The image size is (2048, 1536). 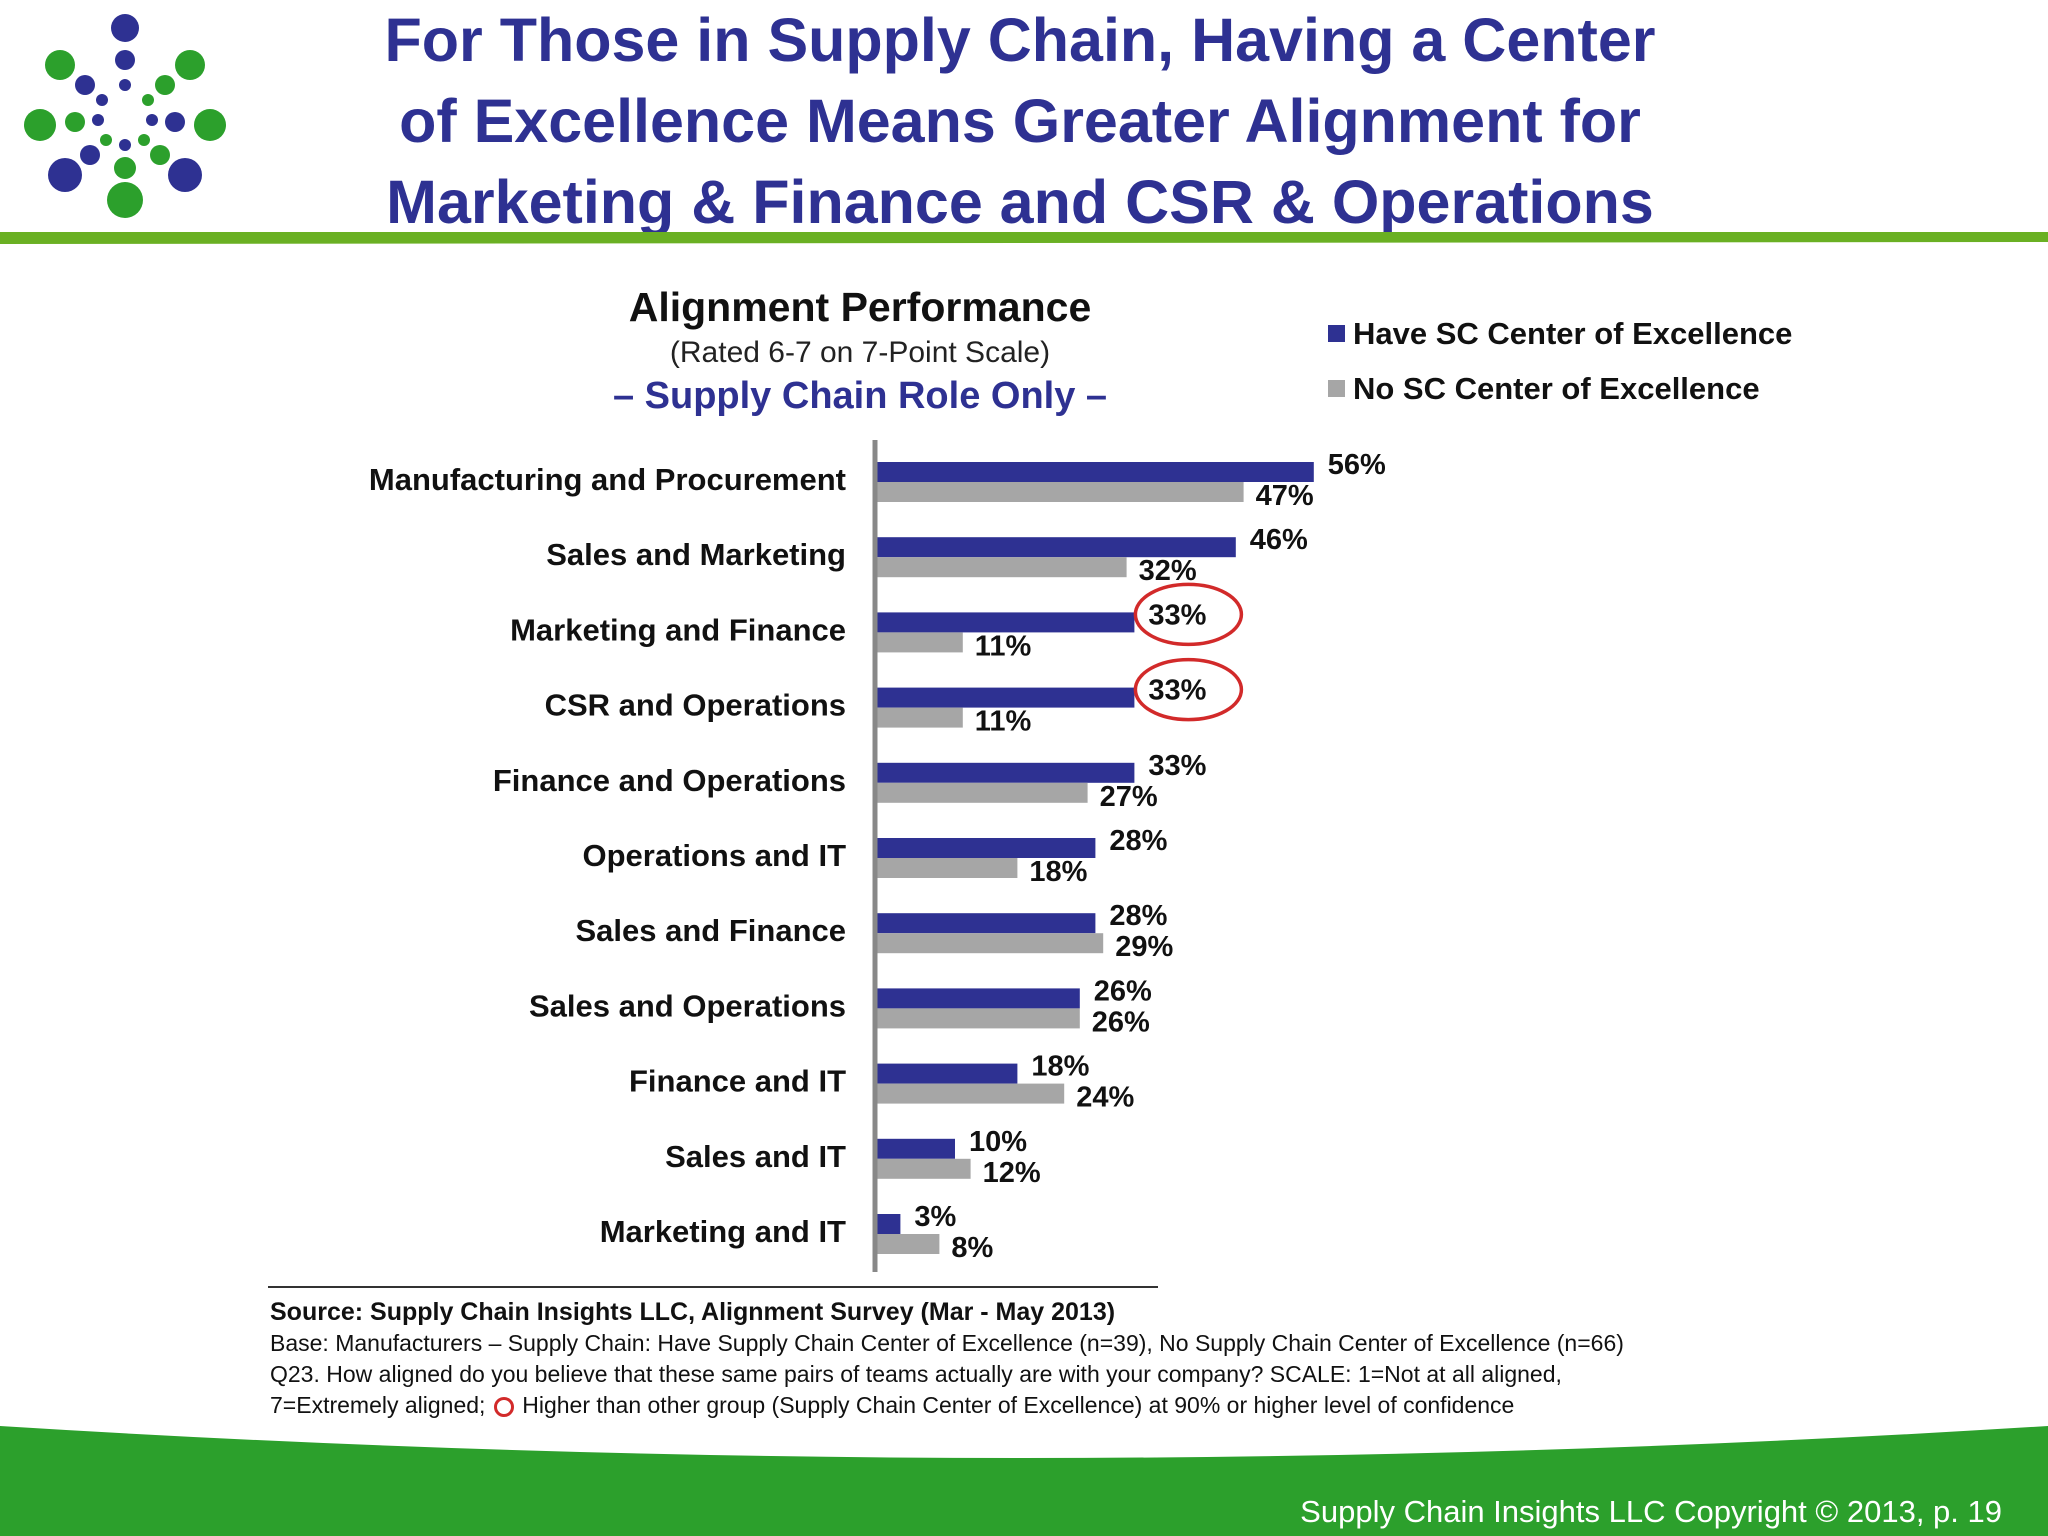 I want to click on highlight-circle-icon, so click(x=503, y=1406).